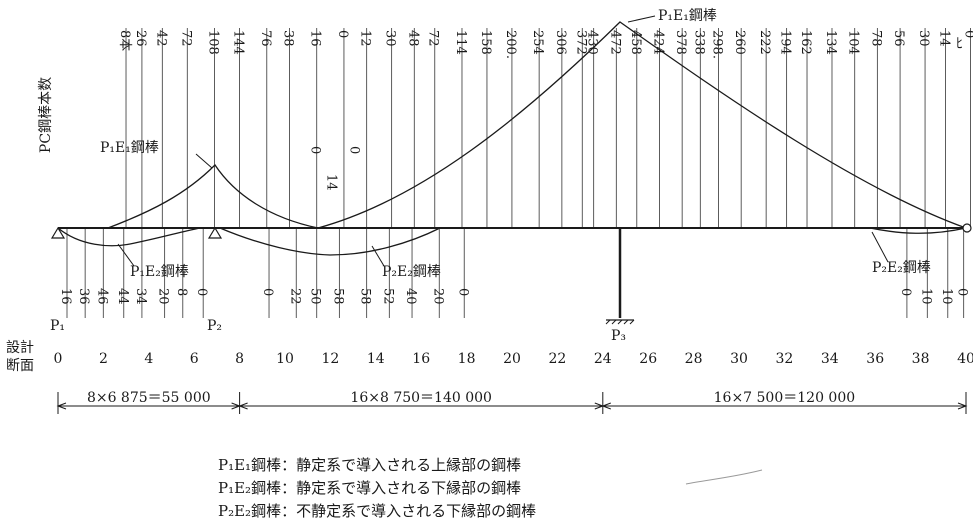 The width and height of the screenshot is (973, 522). Describe the element at coordinates (959, 44) in the screenshot. I see `right-end-label: ﾋ` at that location.